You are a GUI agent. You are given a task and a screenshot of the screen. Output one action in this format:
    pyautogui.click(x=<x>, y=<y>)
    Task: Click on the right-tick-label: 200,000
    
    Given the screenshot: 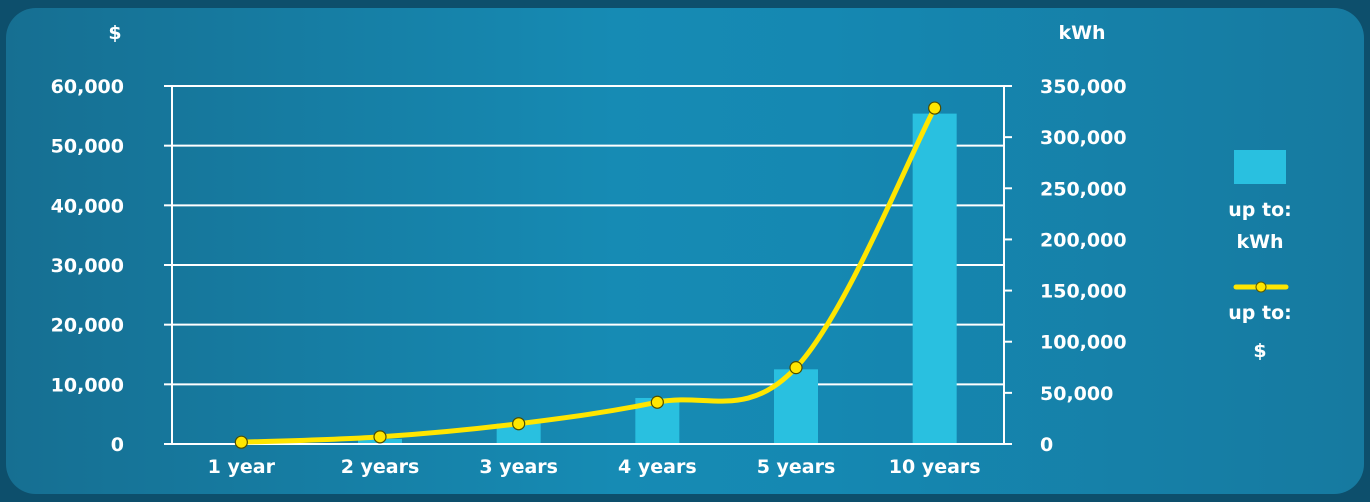 What is the action you would take?
    pyautogui.click(x=1083, y=240)
    